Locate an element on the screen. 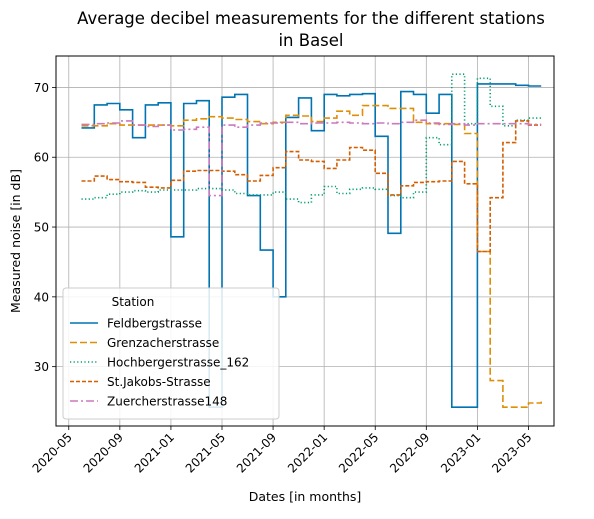 The image size is (594, 519). y-axis-label: Measured noise [in dB] is located at coordinates (15, 241).